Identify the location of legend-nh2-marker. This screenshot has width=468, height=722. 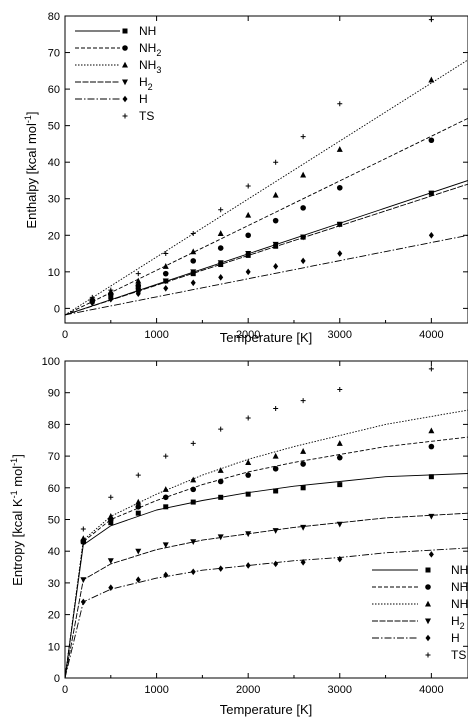
(428, 587).